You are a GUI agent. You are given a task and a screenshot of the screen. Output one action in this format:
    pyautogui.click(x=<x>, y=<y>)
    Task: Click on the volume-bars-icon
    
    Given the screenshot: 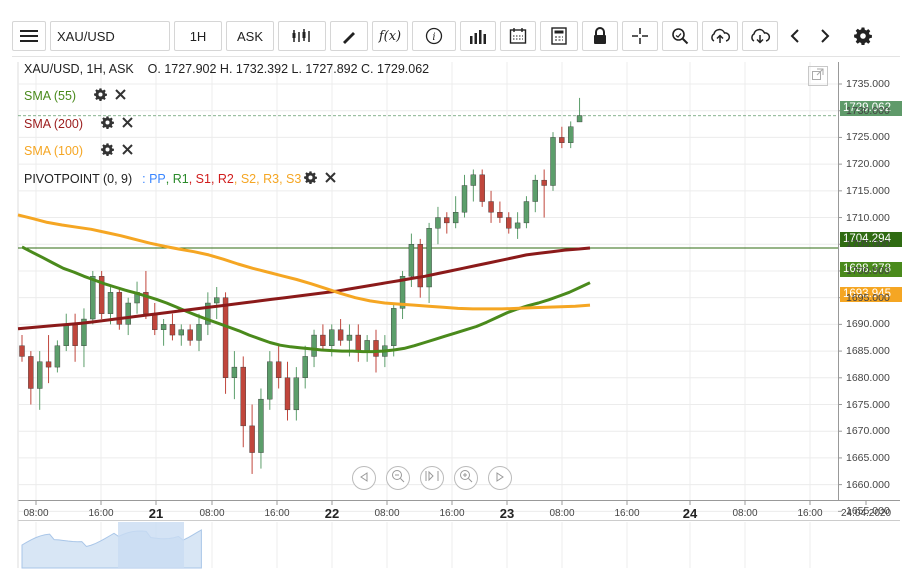 What is the action you would take?
    pyautogui.click(x=478, y=36)
    